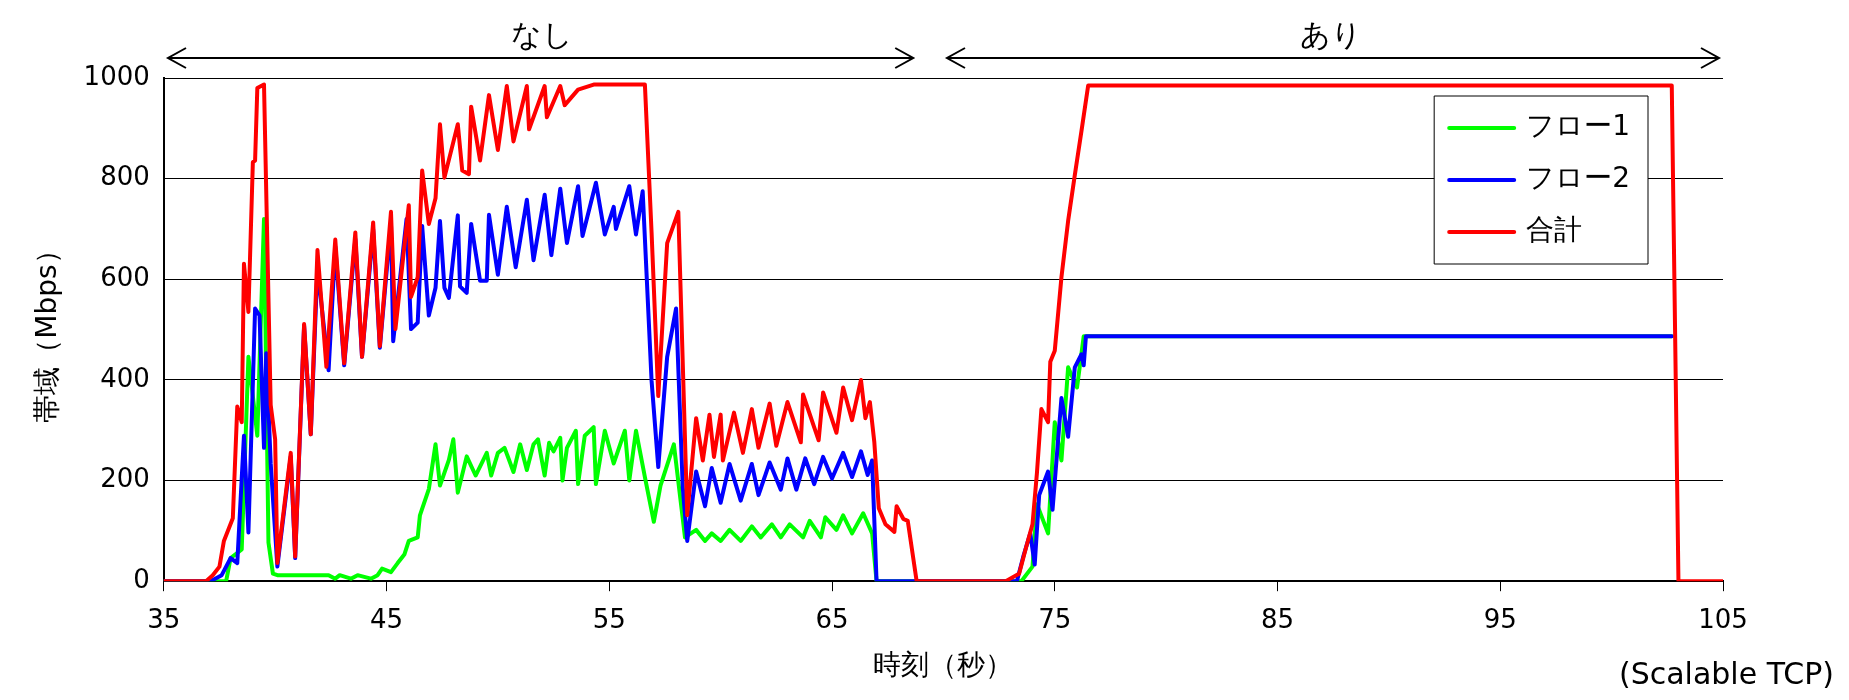  I want to click on y-axis-title: 帯域（Mbps）, so click(47, 329).